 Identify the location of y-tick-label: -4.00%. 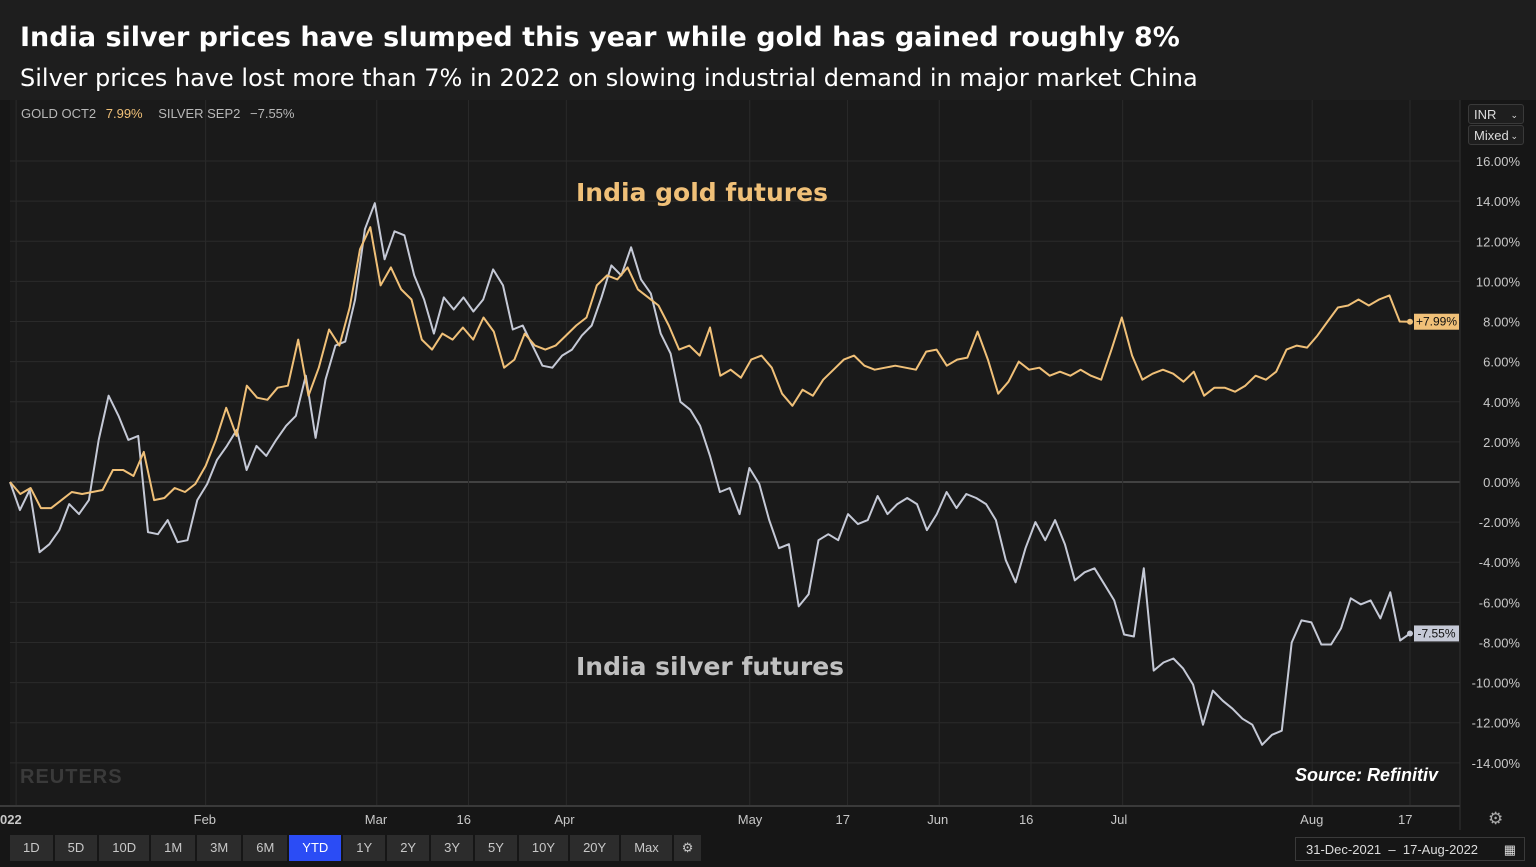
(1500, 562).